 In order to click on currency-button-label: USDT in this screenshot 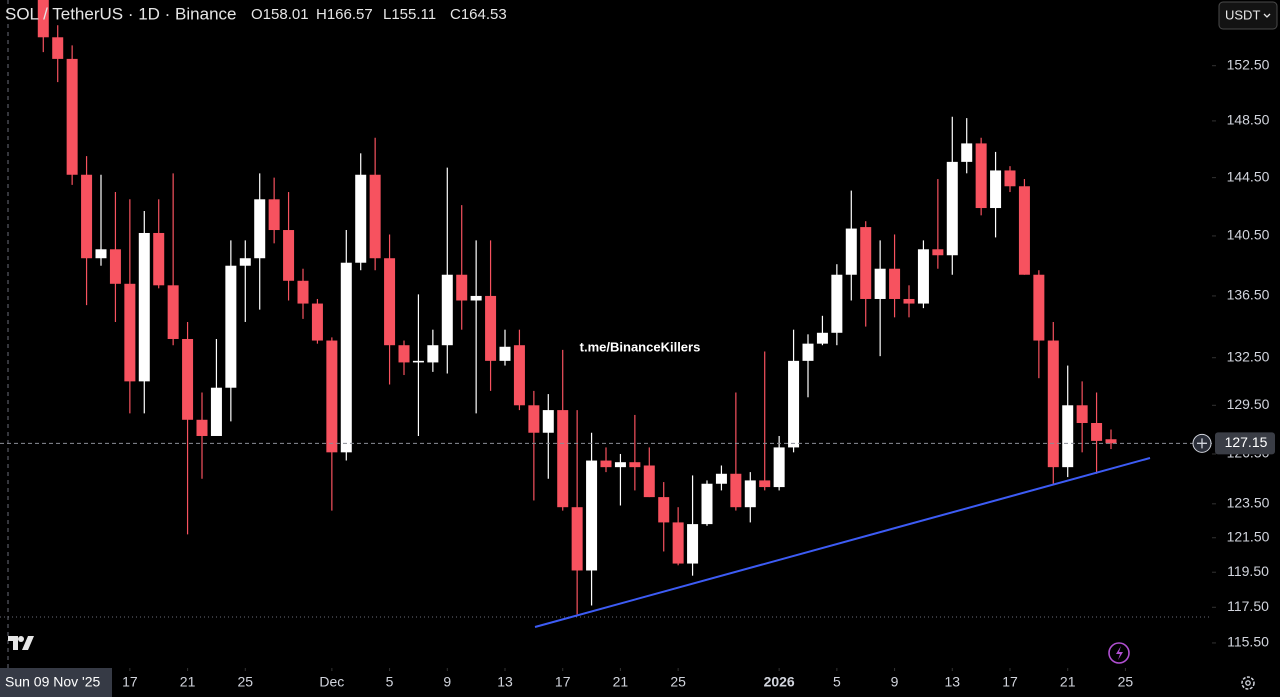, I will do `click(1242, 14)`.